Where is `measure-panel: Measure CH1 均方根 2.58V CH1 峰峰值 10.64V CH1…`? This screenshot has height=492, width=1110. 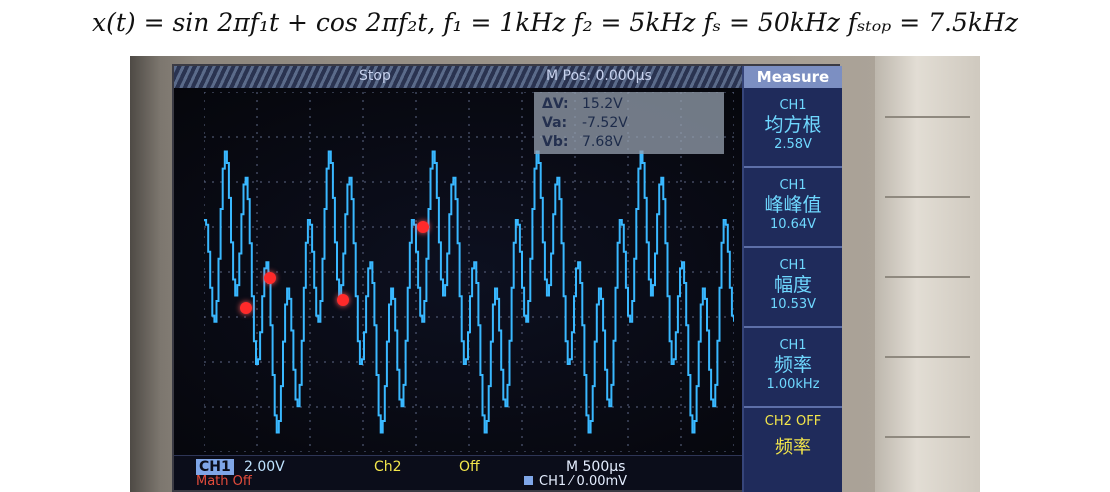 measure-panel: Measure CH1 均方根 2.58V CH1 峰峰值 10.64V CH1… is located at coordinates (792, 279).